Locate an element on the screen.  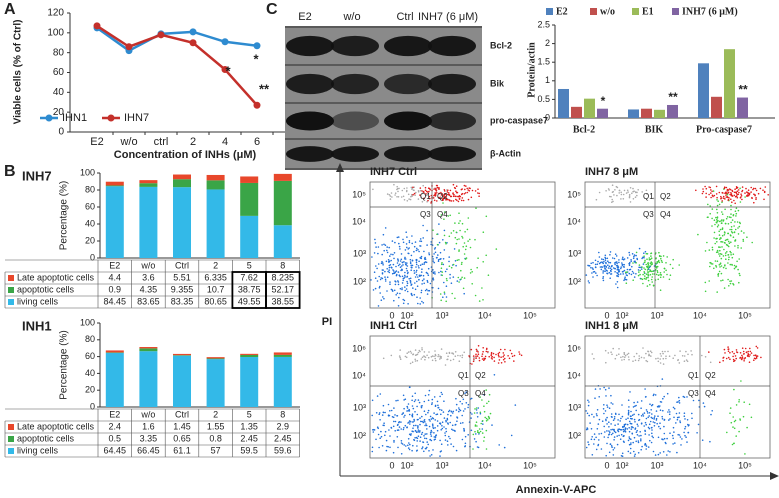
bar-segment is located at coordinates (215, 383).